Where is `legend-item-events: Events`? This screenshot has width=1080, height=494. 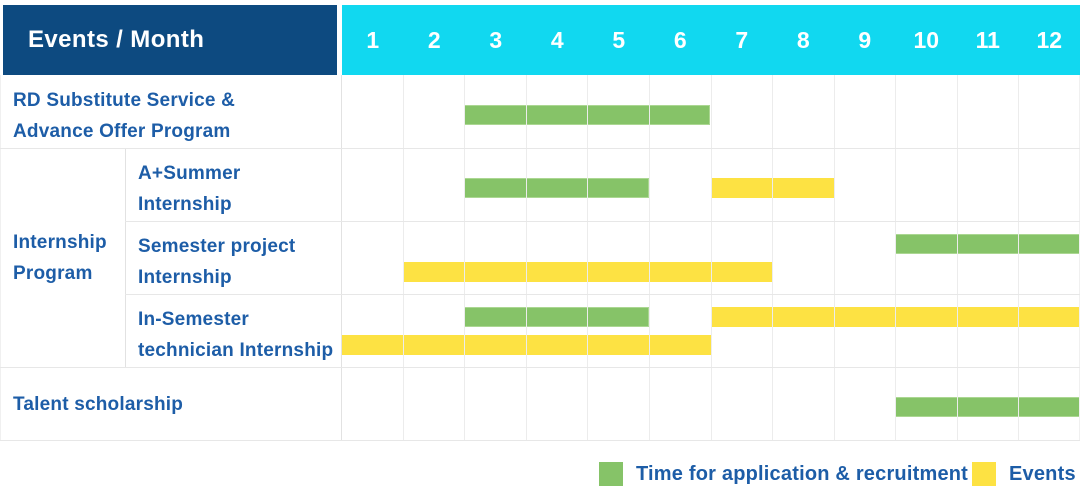
legend-item-events: Events is located at coordinates (1024, 474).